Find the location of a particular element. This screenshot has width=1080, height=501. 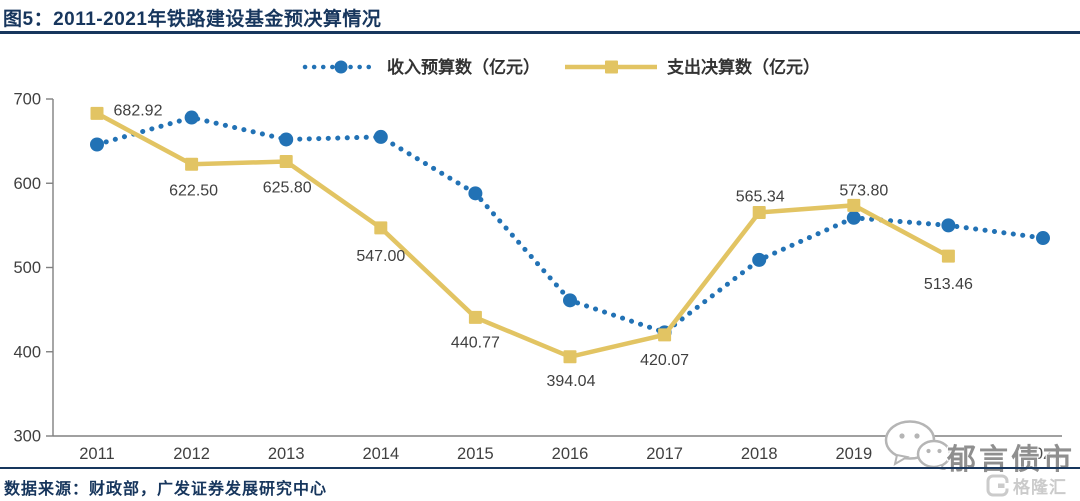

data-label: 440.77 is located at coordinates (475, 342).